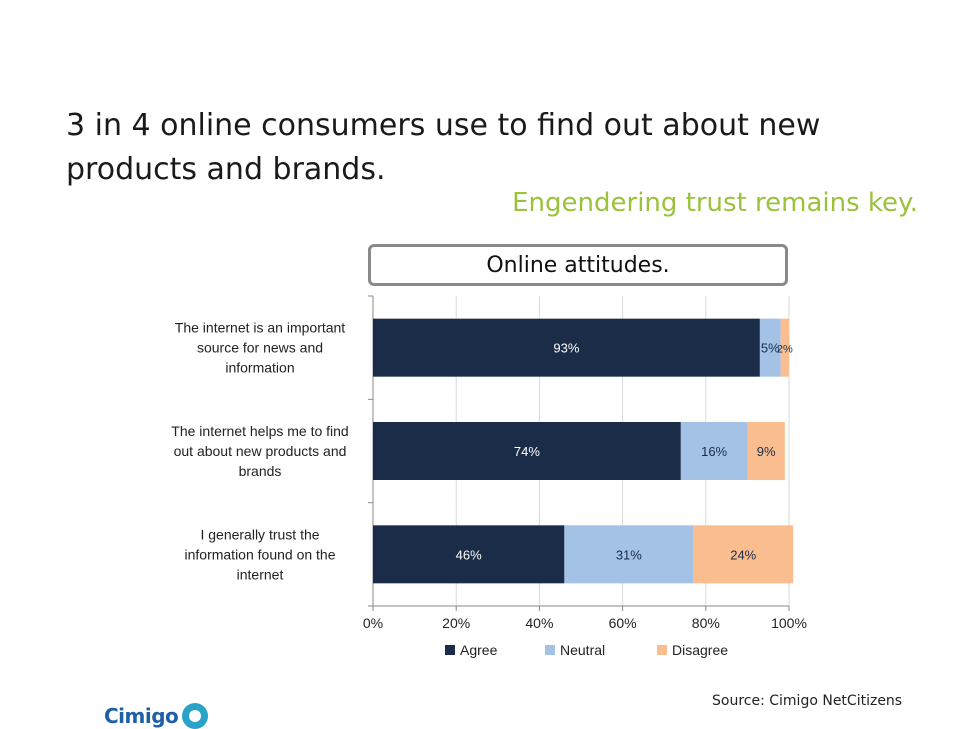 The height and width of the screenshot is (729, 960). What do you see at coordinates (260, 328) in the screenshot?
I see `category-label: The internet is an important` at bounding box center [260, 328].